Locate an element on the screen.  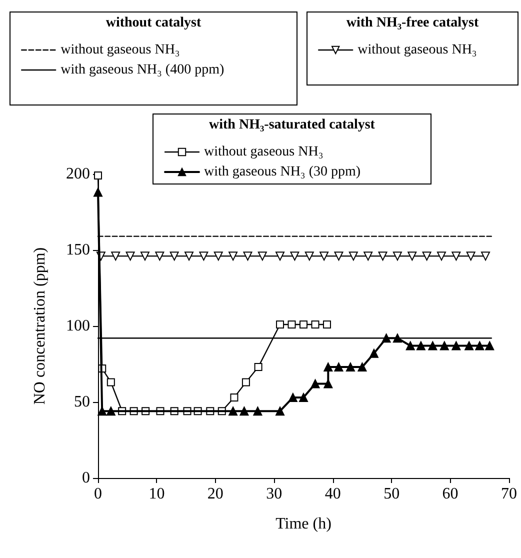
text: without catalyst is located at coordinates (154, 23).